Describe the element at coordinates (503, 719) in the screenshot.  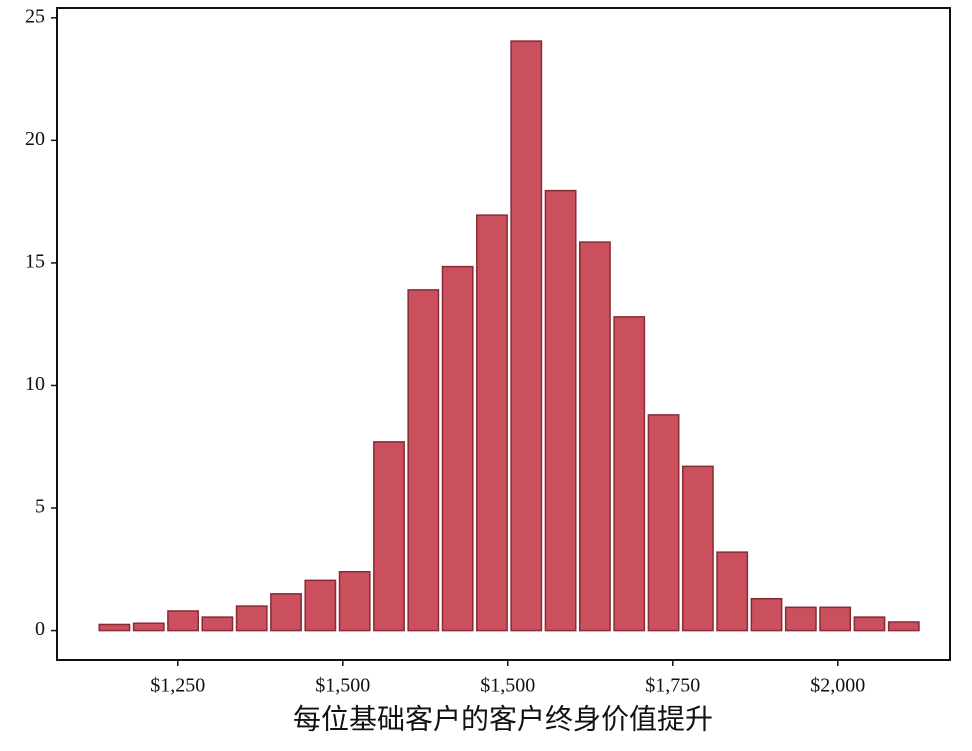
I see `x-axis-label: 每位基础客户的客户终身价值提升` at that location.